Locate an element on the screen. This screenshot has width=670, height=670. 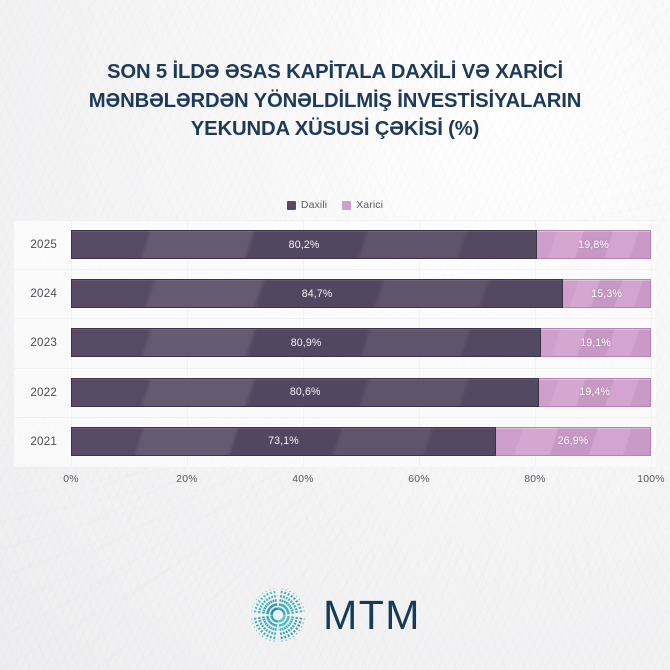
x-axis-tick: 0% is located at coordinates (71, 479).